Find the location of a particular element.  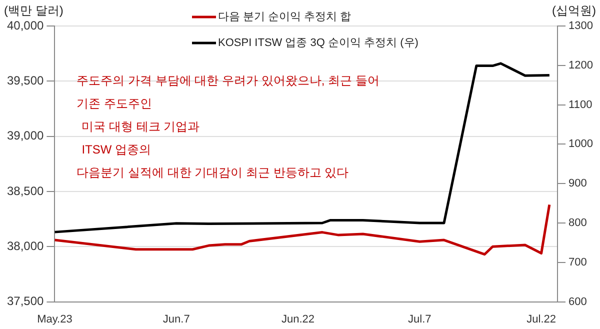

y-tick-label: 39,000 is located at coordinates (25, 135).